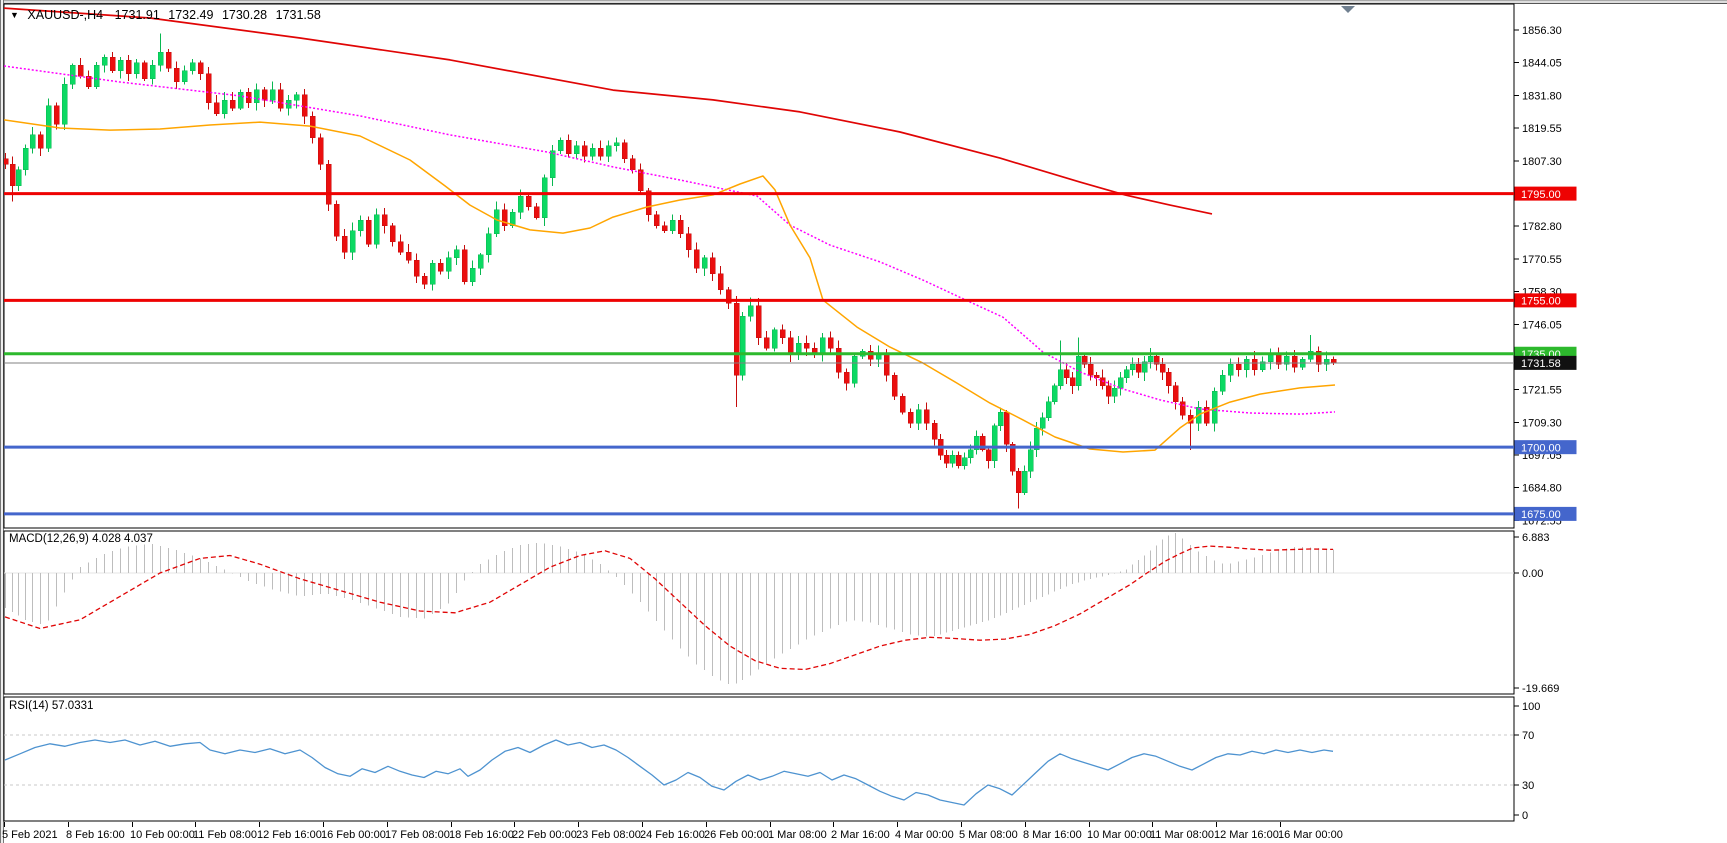 The height and width of the screenshot is (843, 1727). I want to click on time-tick-label: 8 Mar 16:00, so click(1052, 835).